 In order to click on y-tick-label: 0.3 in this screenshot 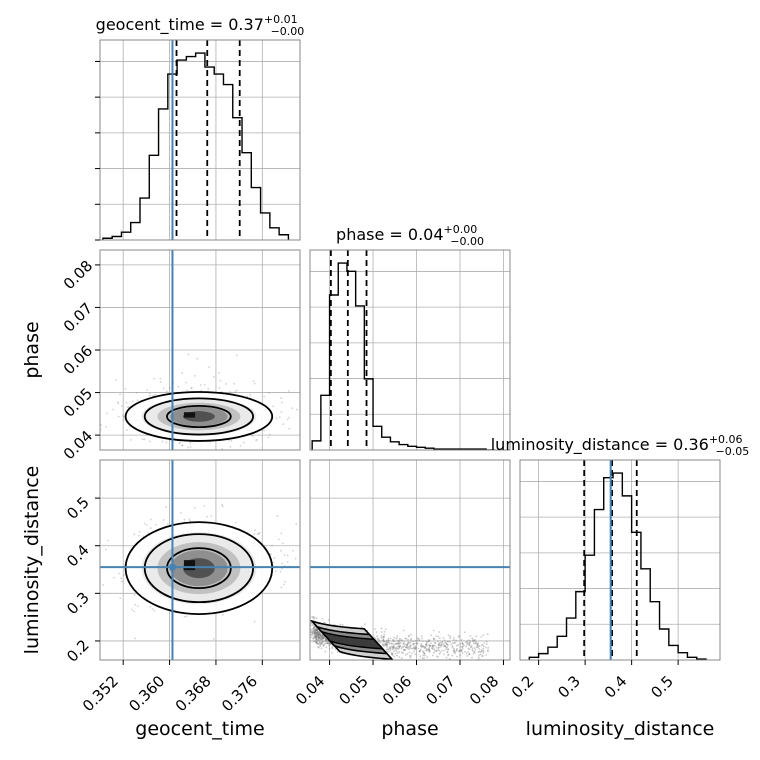, I will do `click(78, 603)`.